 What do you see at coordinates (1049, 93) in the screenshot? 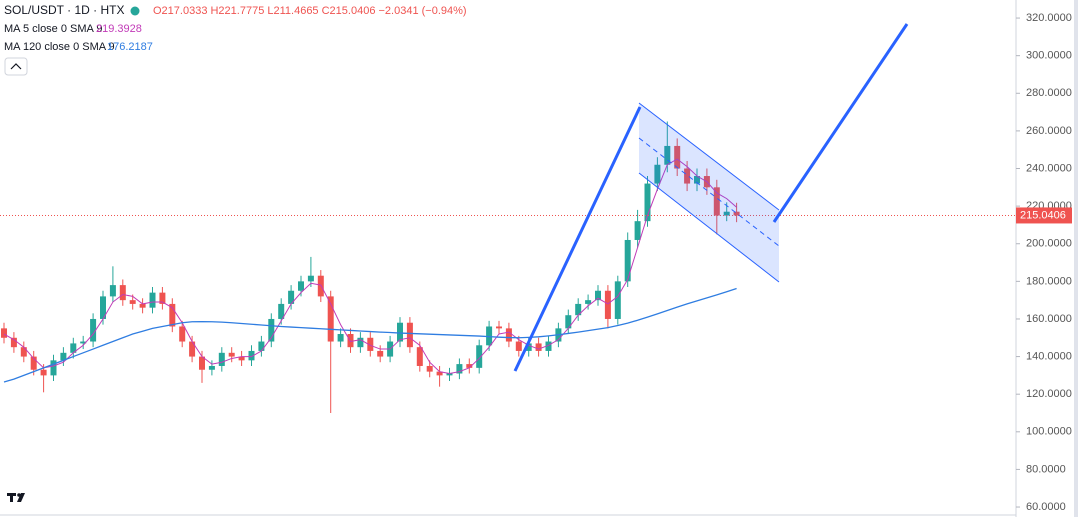
I see `y-tick-label: 280.0000` at bounding box center [1049, 93].